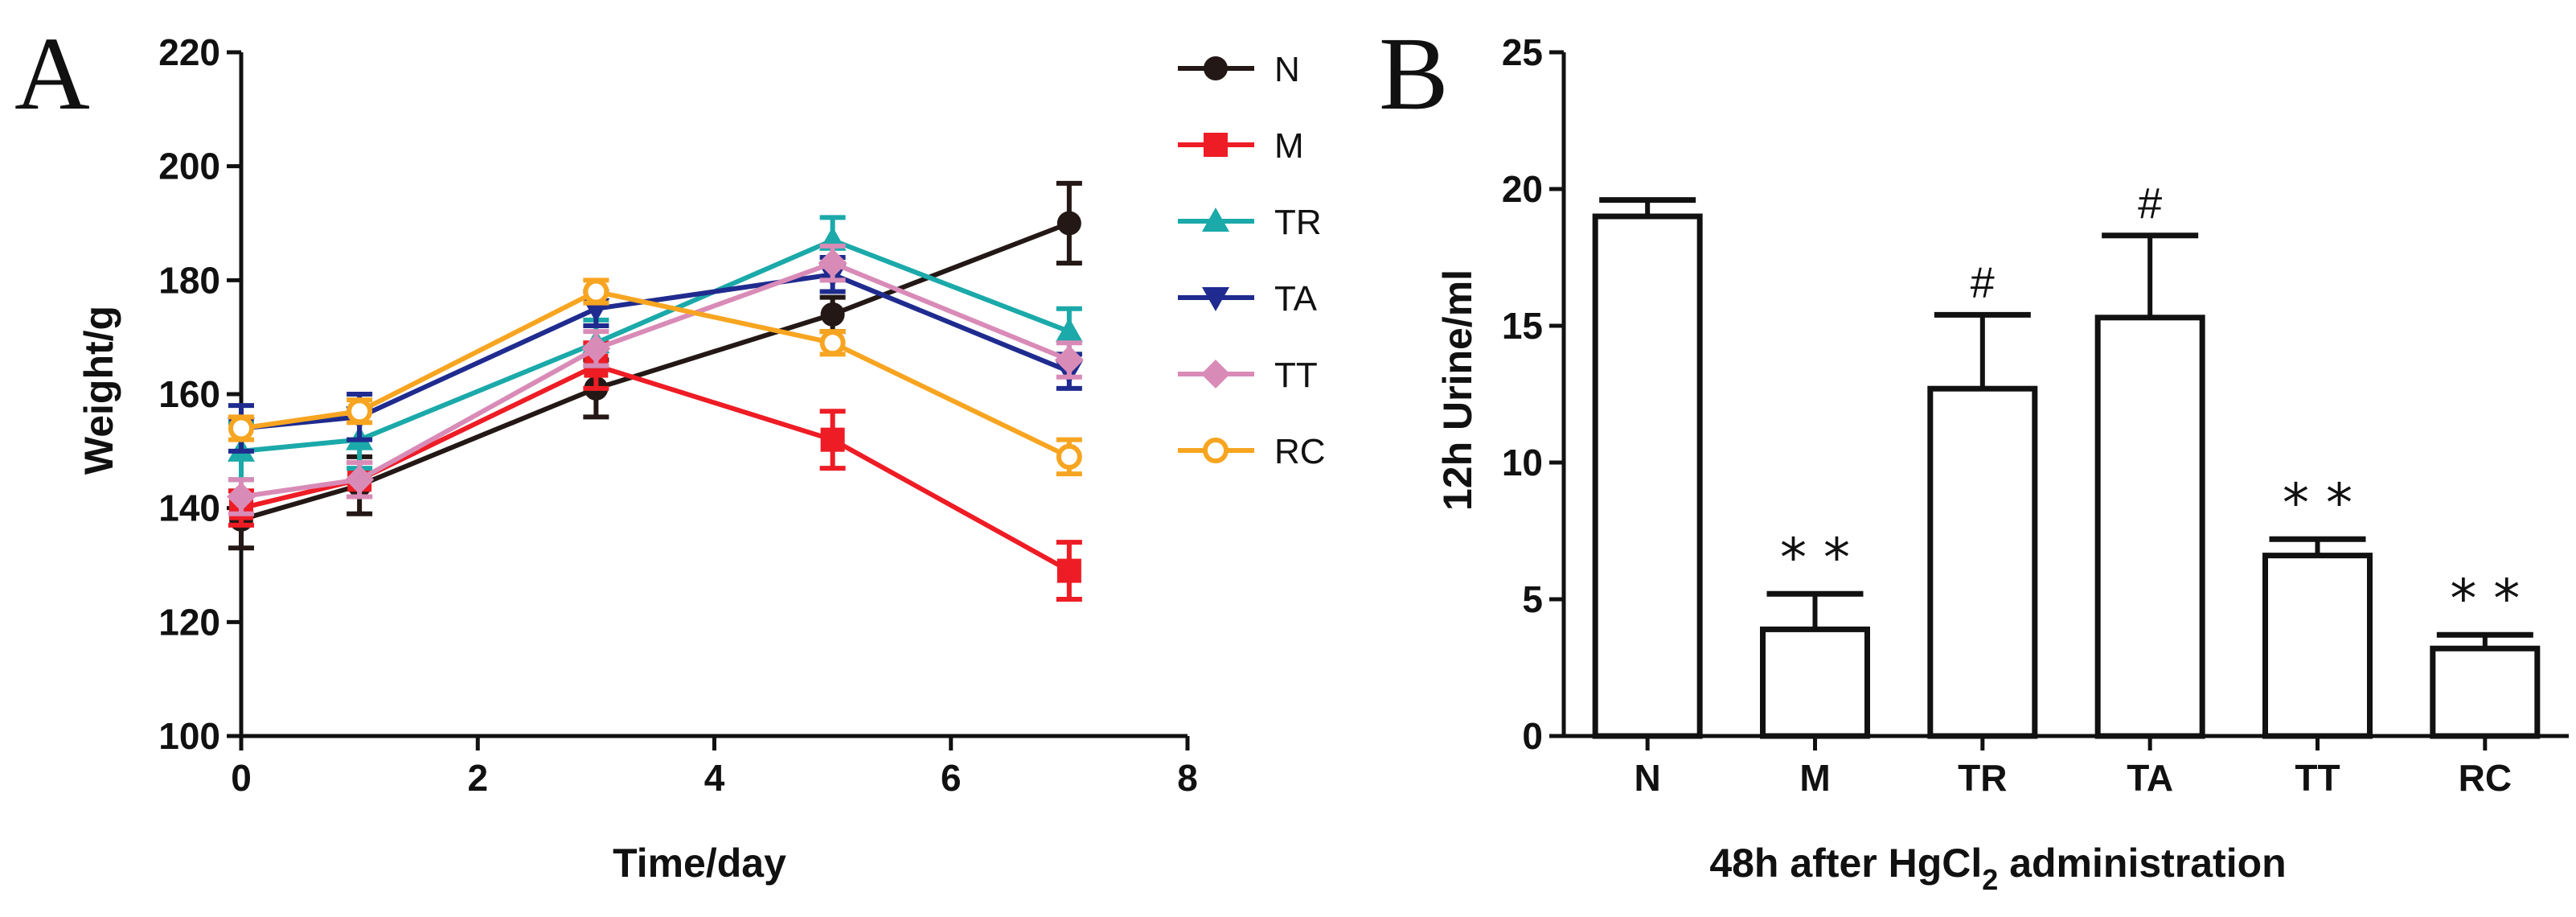 The width and height of the screenshot is (2576, 917). What do you see at coordinates (189, 508) in the screenshot?
I see `y-tick-label: 140` at bounding box center [189, 508].